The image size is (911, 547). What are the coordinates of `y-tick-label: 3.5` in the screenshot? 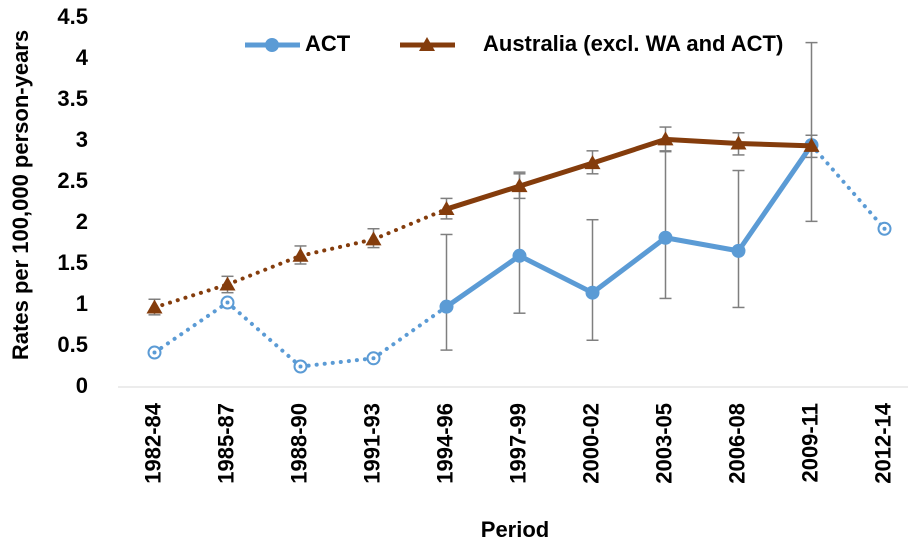 It's located at (72, 98).